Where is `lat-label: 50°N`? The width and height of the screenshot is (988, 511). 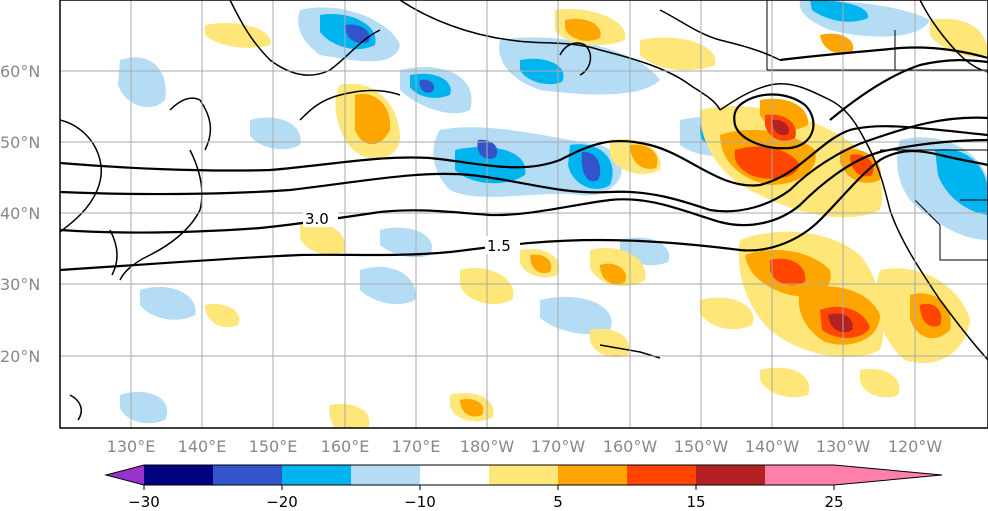
lat-label: 50°N is located at coordinates (20, 142).